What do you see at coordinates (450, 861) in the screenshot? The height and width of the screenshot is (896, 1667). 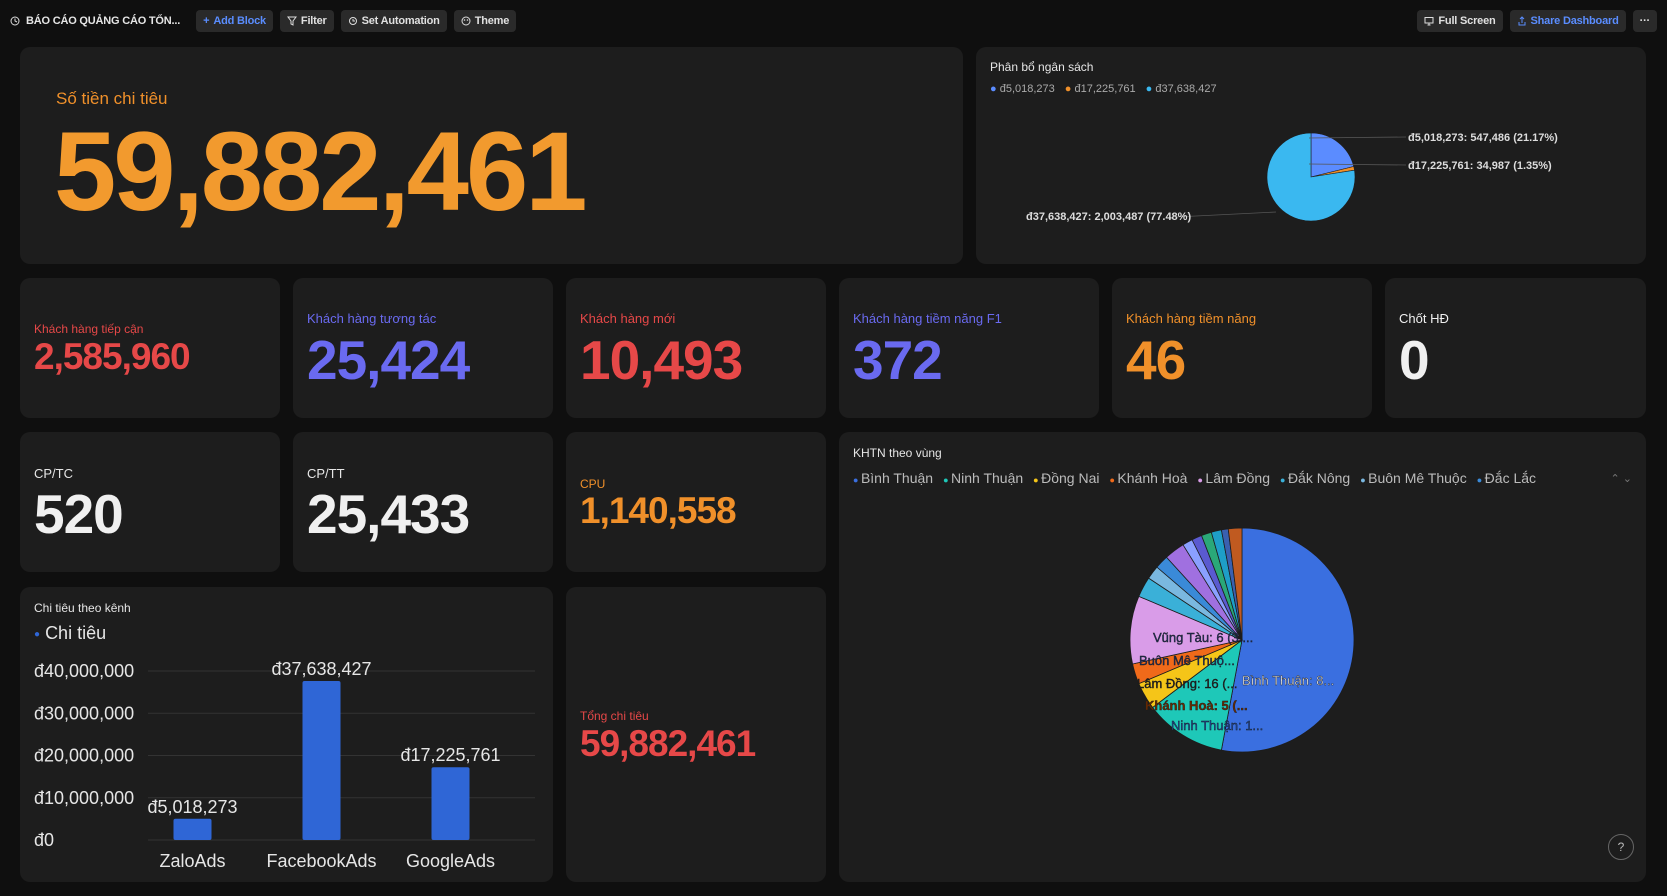 I see `x-category-label: GoogleAds` at bounding box center [450, 861].